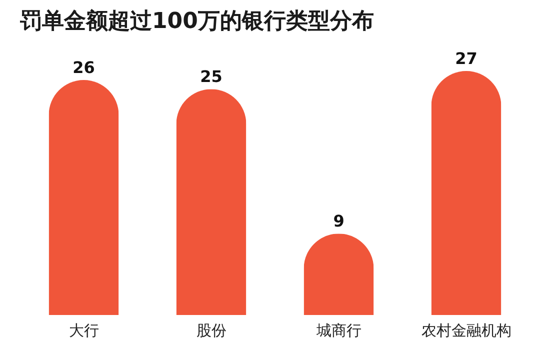 This screenshot has width=550, height=348. I want to click on x-tick-label: 股份, so click(211, 331).